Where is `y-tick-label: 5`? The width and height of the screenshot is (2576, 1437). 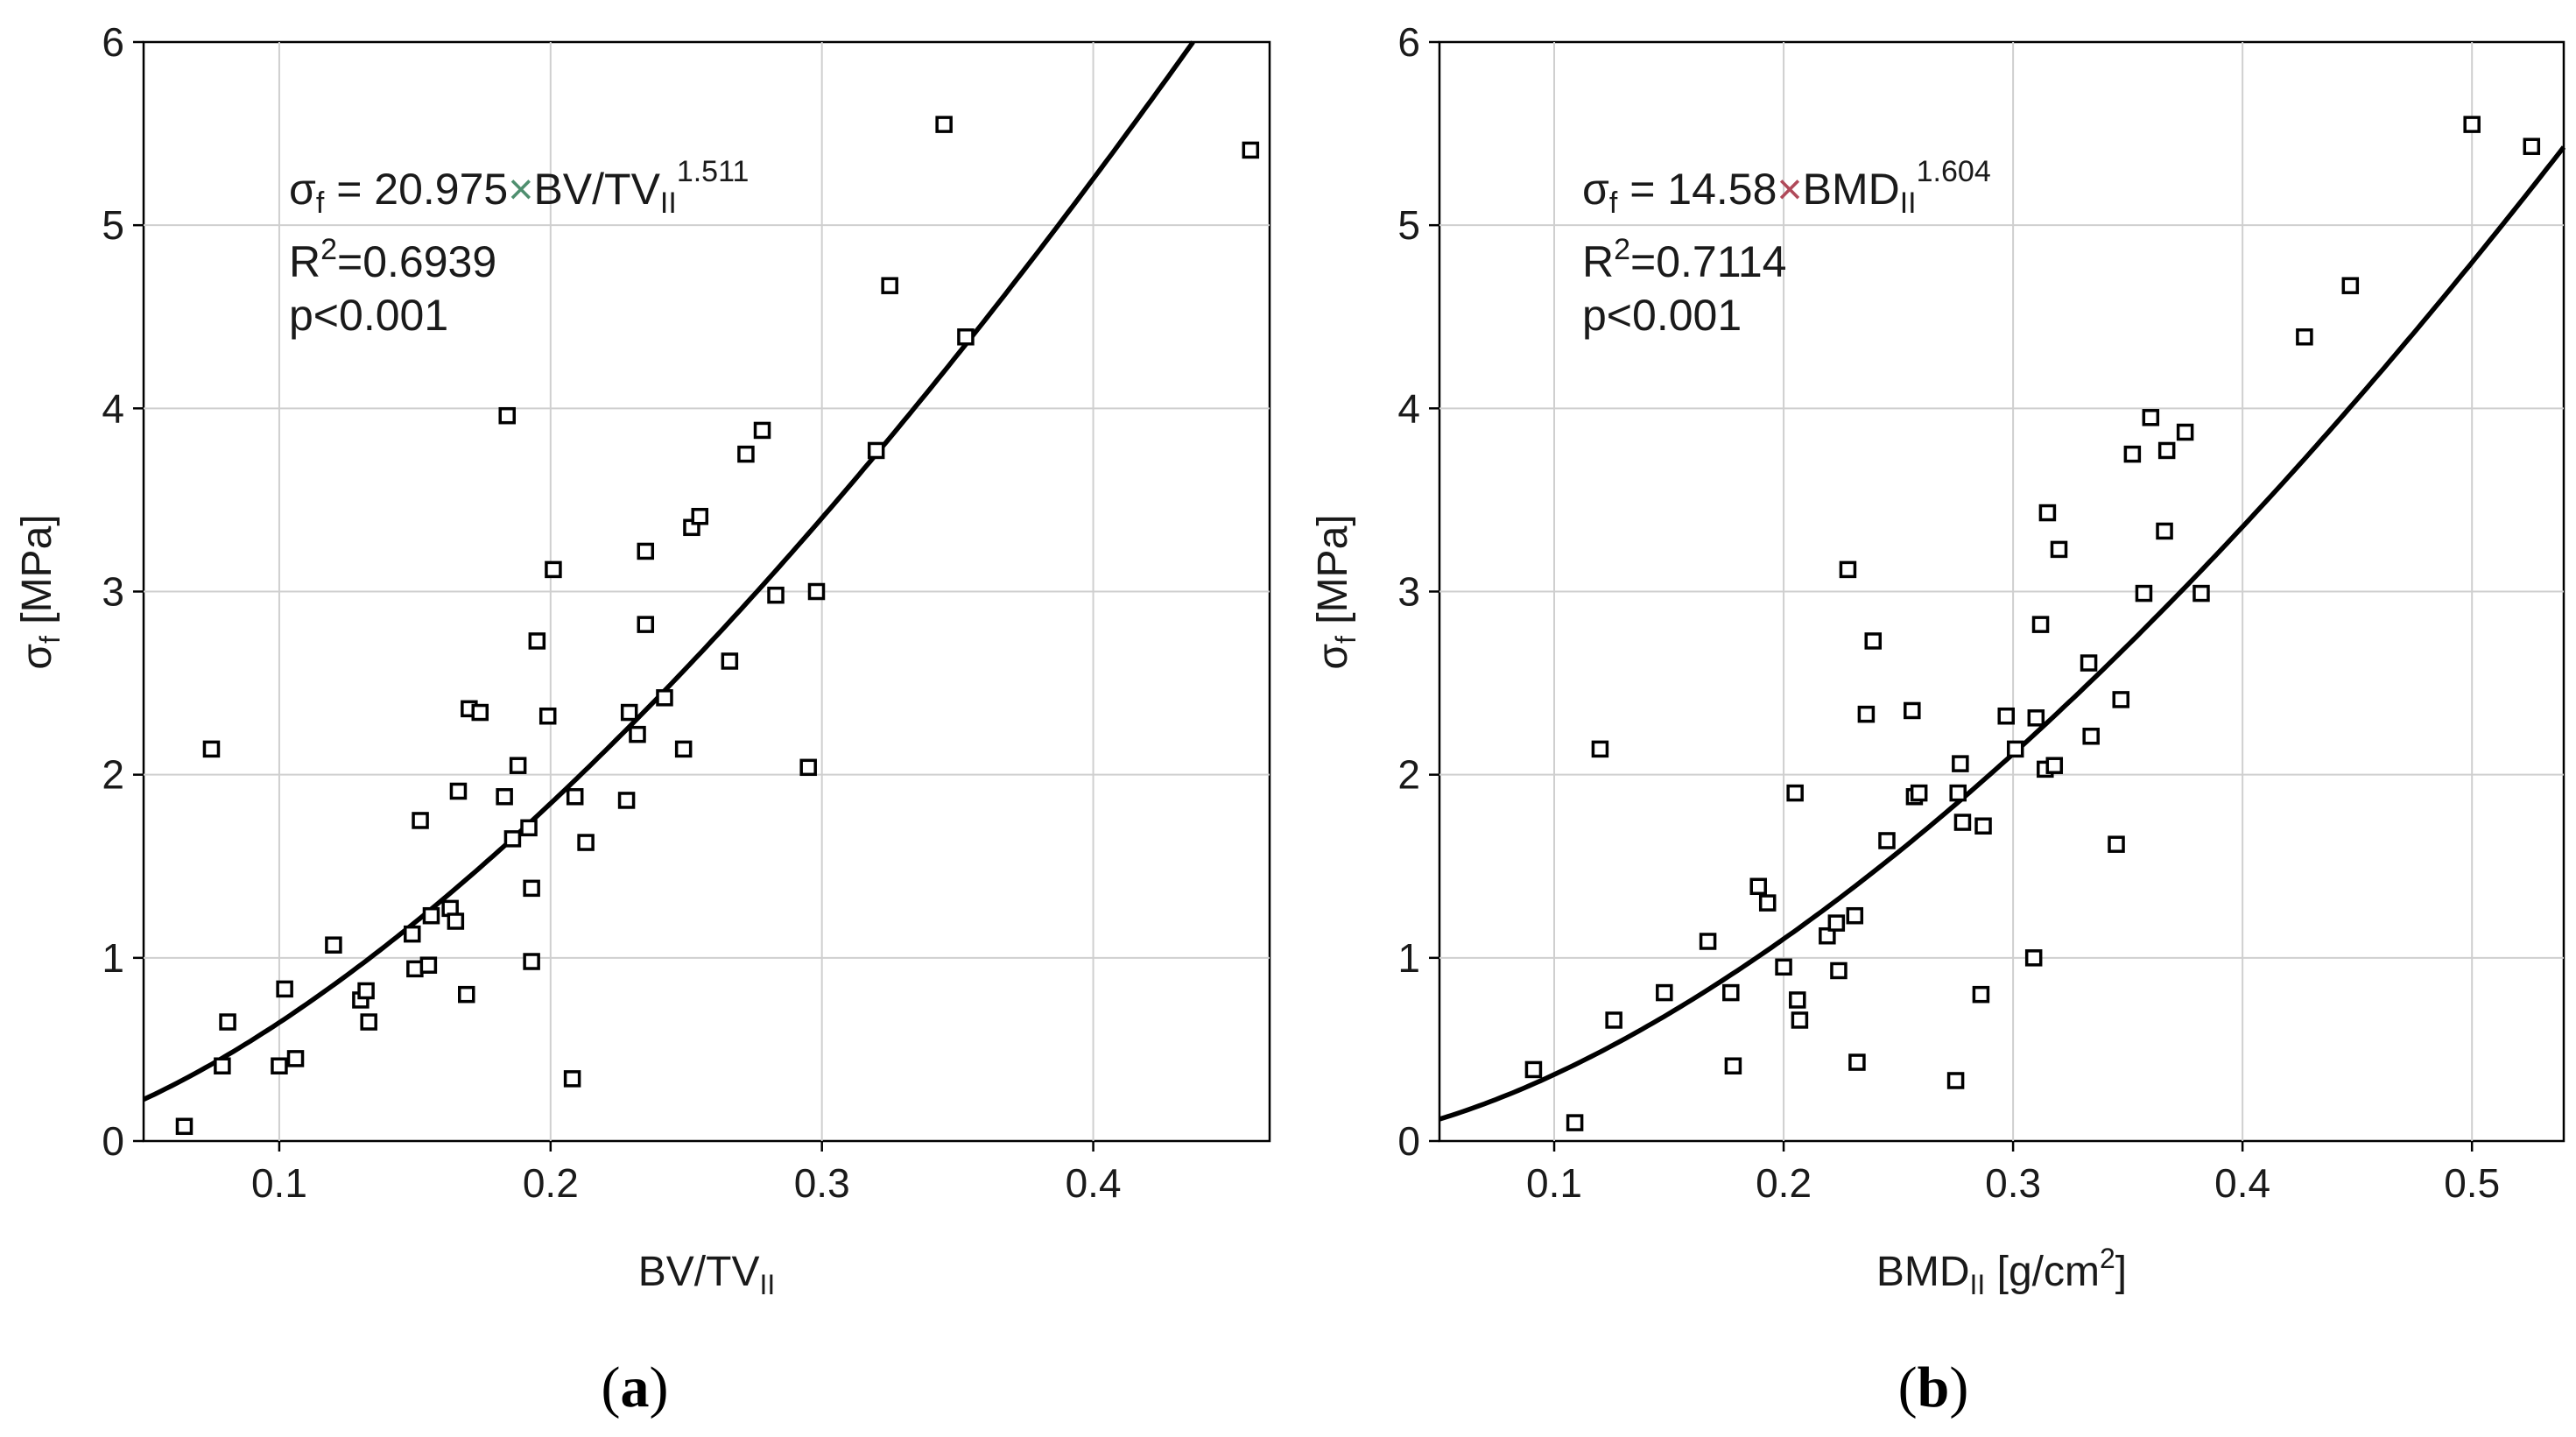
y-tick-label: 5 is located at coordinates (113, 225).